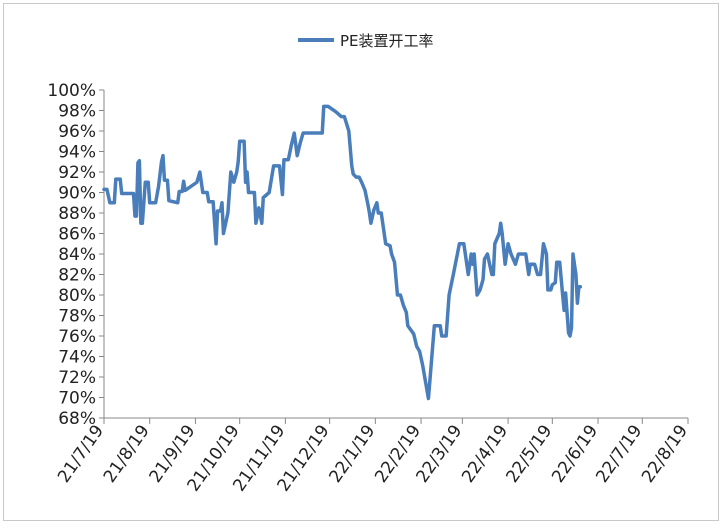  Describe the element at coordinates (352, 453) in the screenshot. I see `x-tick-label: 22/1/19` at that location.